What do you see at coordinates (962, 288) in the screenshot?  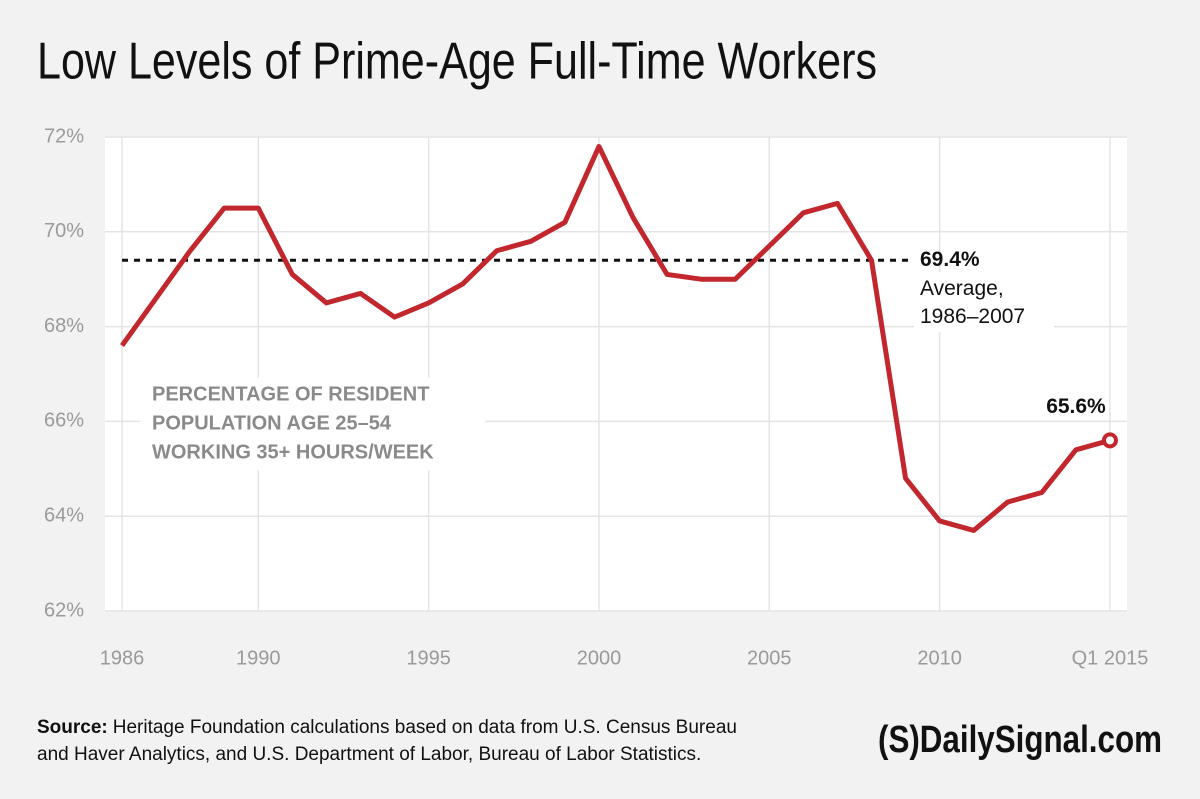 I see `average-note: Average,` at bounding box center [962, 288].